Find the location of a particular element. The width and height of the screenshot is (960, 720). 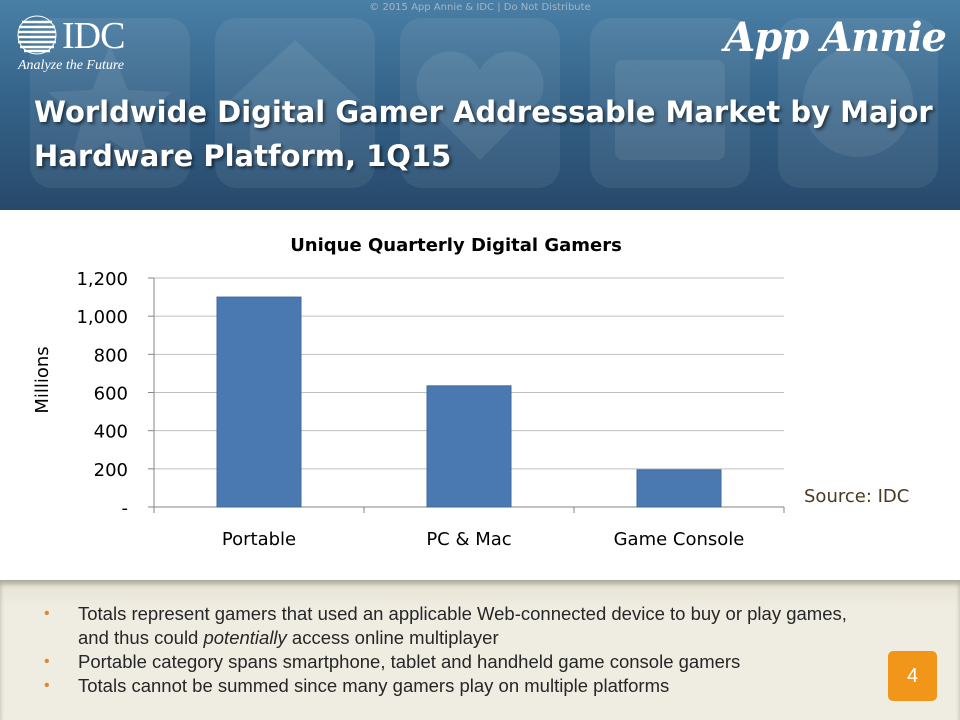

bullet-text: access online multiplayer is located at coordinates (392, 637).